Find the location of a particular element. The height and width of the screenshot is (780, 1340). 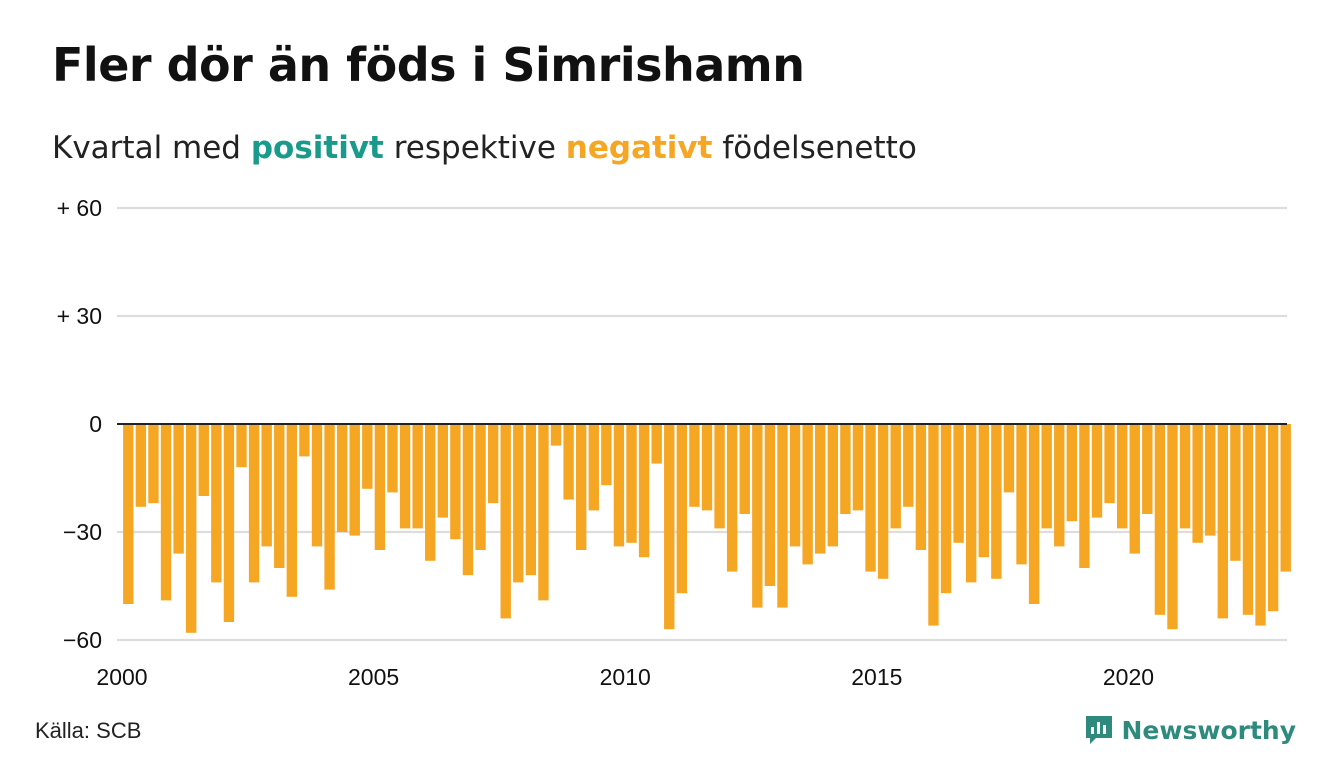

y-tick-label: 0 is located at coordinates (95, 424).